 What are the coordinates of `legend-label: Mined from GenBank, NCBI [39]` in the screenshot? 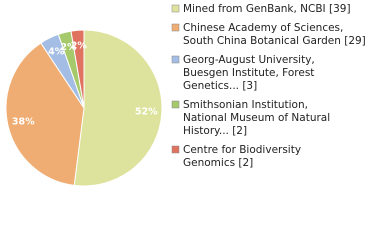 It's located at (267, 9).